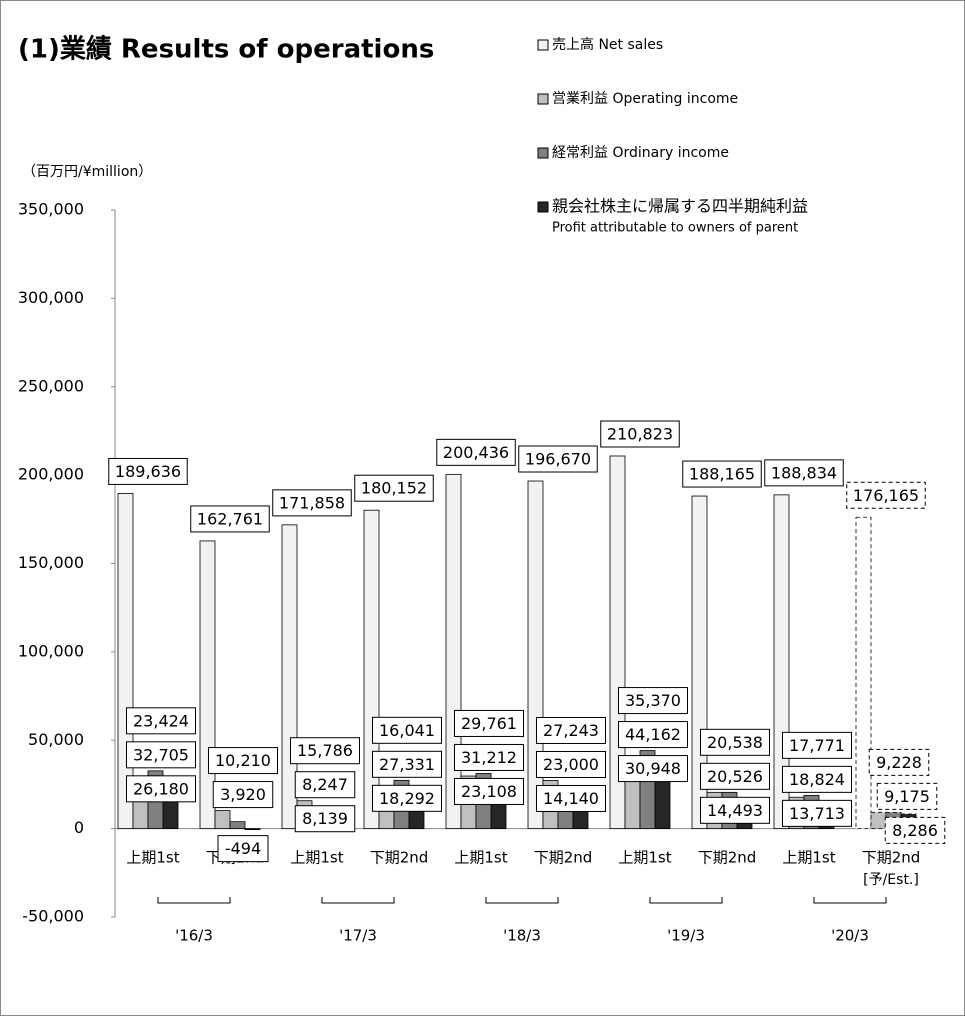 The image size is (965, 1016). I want to click on data-label: 31,212, so click(489, 757).